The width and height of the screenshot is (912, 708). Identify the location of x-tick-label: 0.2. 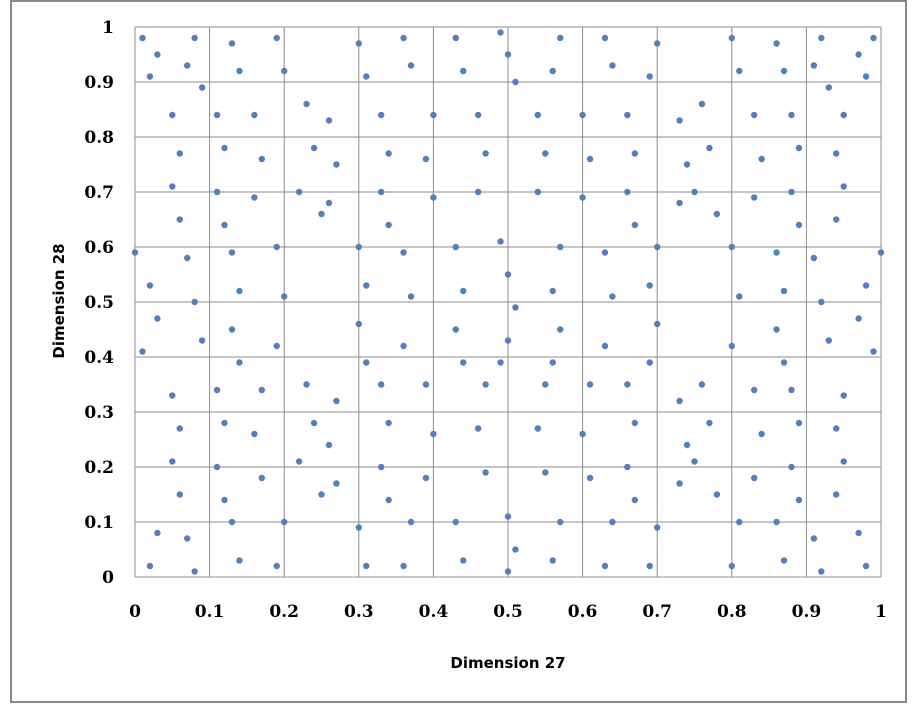
(284, 612).